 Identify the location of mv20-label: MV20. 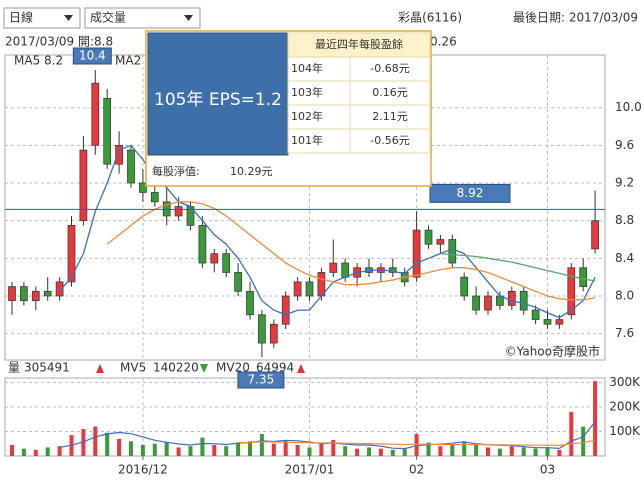
(233, 368).